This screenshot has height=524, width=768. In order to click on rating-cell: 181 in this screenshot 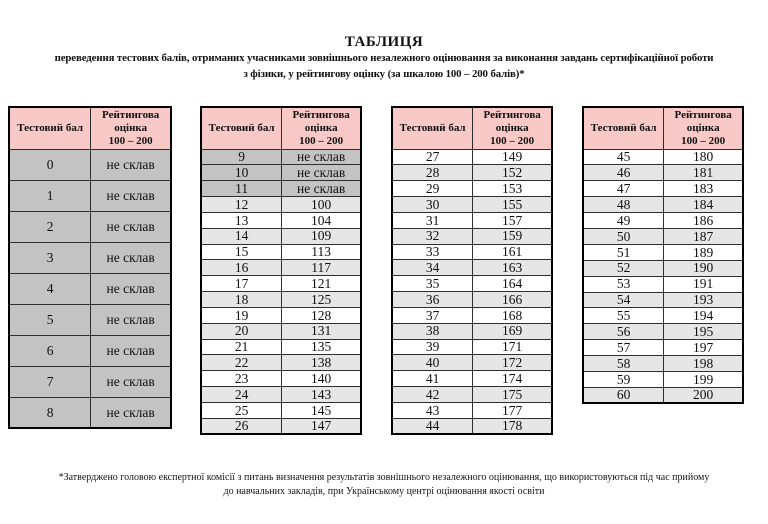, I will do `click(703, 173)`.